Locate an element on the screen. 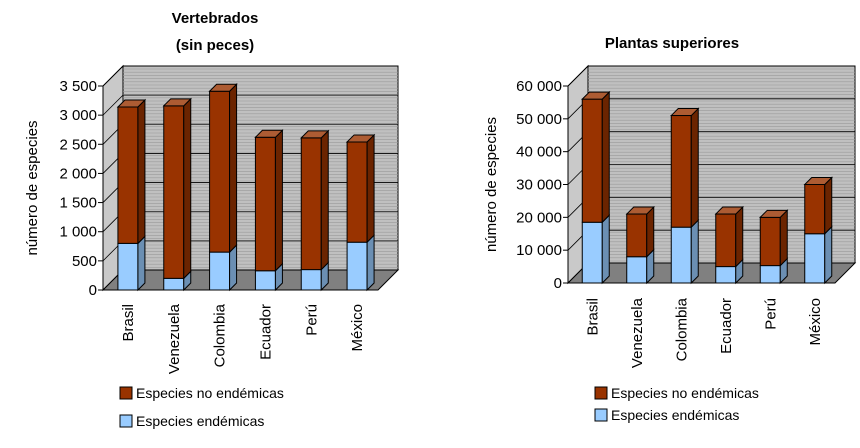  y-tick-label: 3 000 is located at coordinates (78, 115).